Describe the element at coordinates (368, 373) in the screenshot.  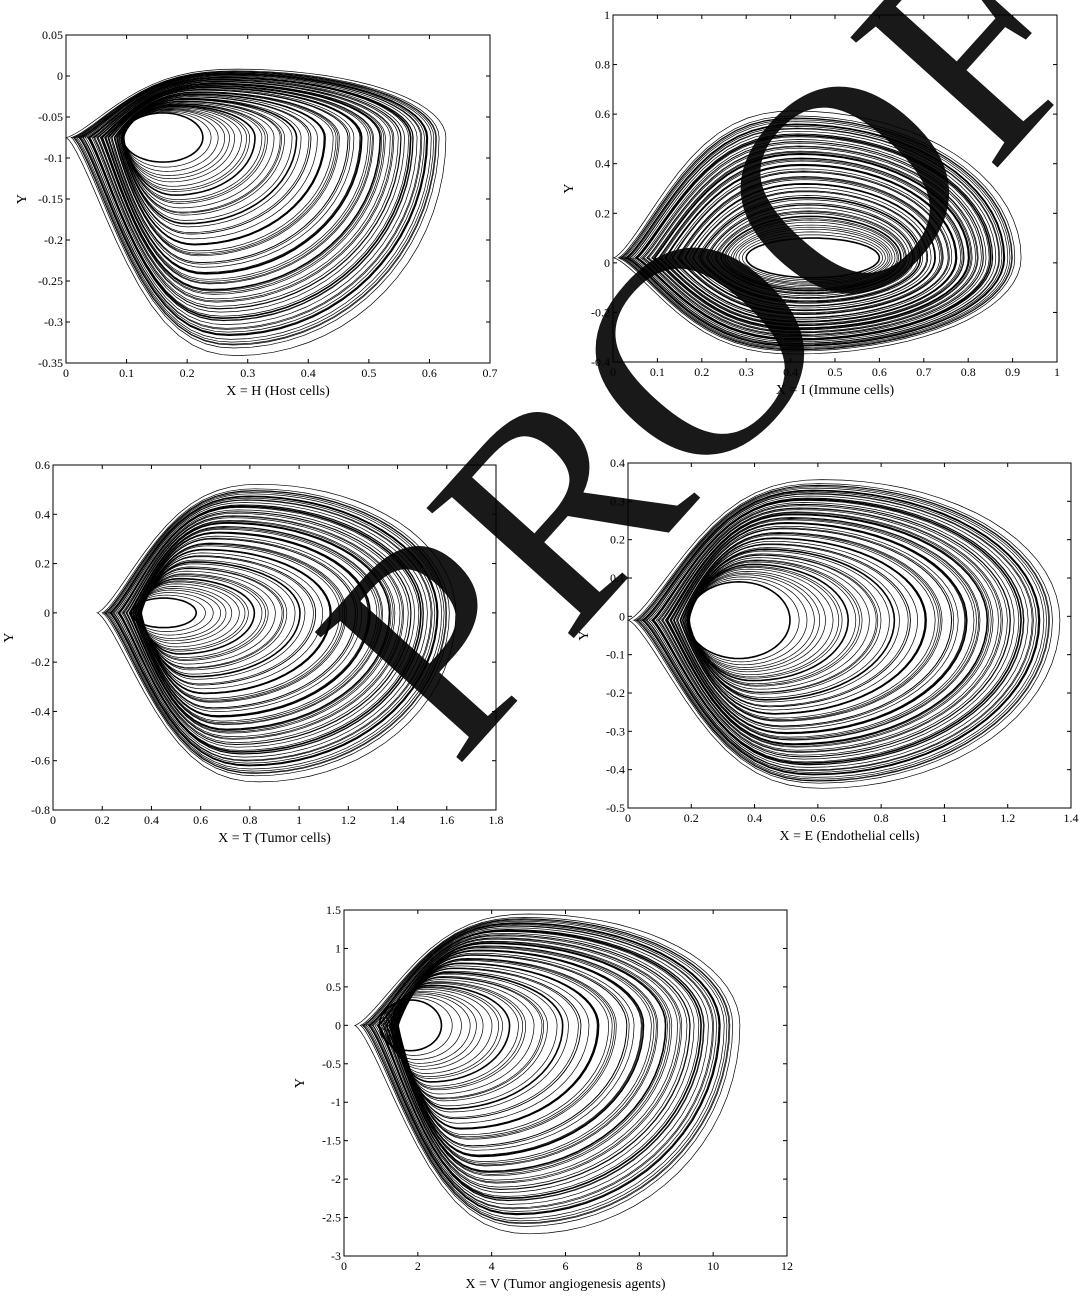
I see `x-tick-label: 0.5` at that location.